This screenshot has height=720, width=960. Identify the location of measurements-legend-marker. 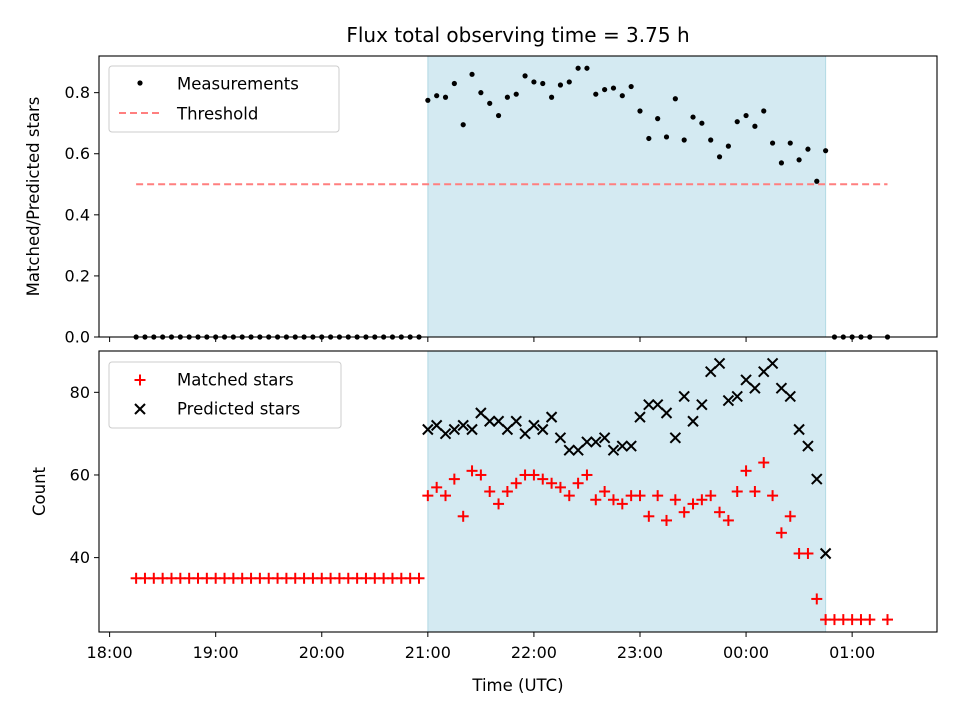
(140, 83).